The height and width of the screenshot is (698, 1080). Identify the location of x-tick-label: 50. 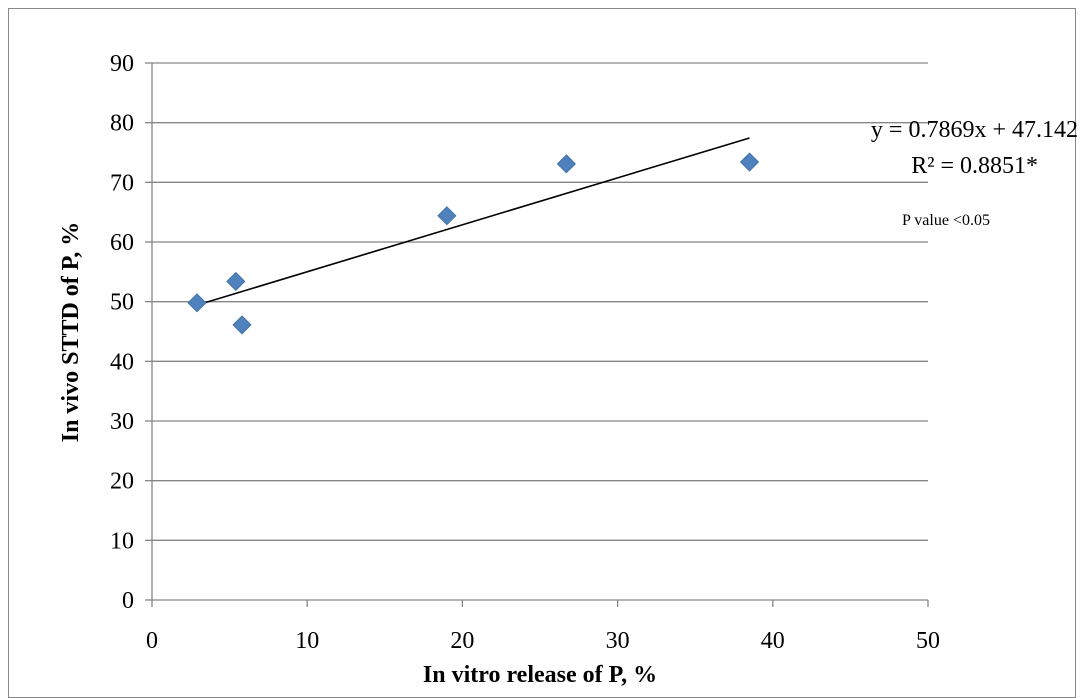
(928, 641).